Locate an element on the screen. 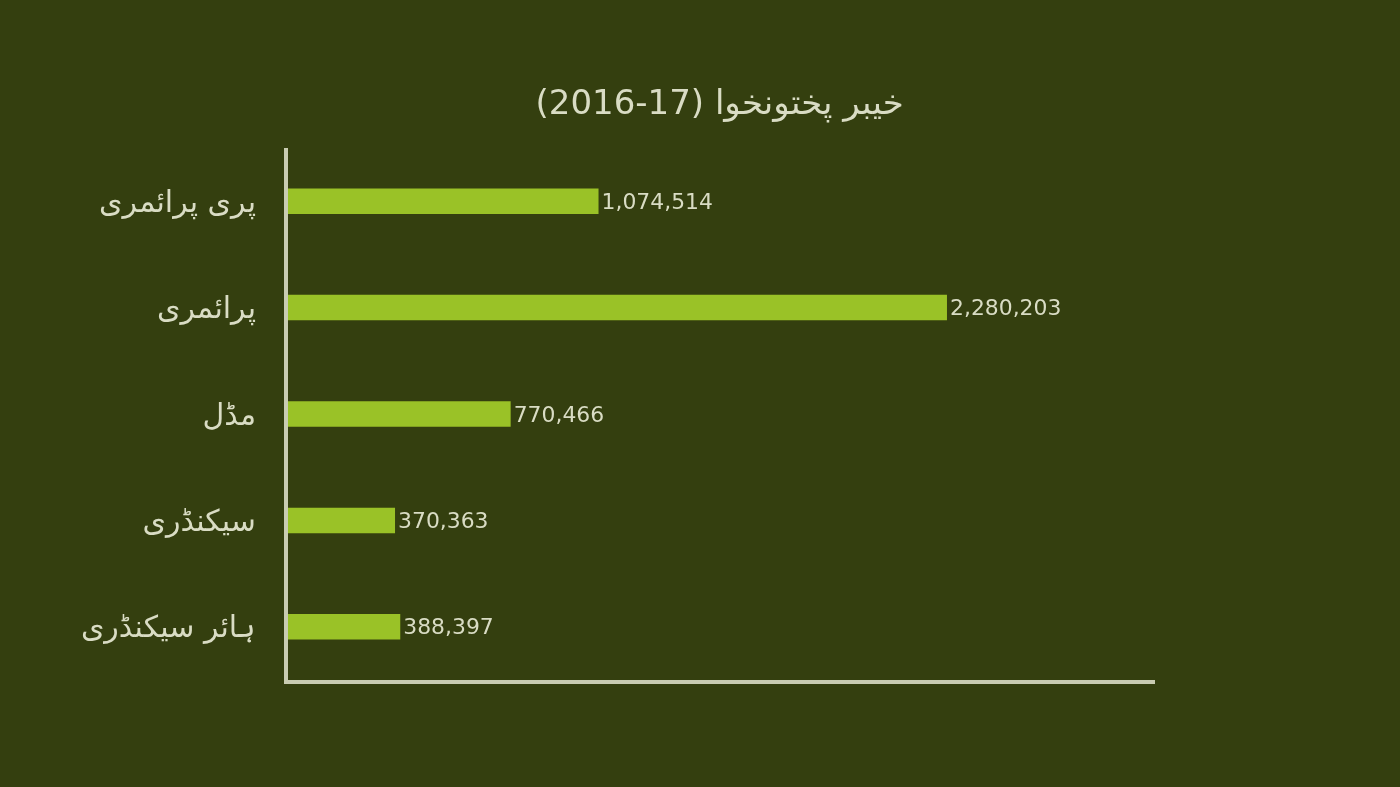 The width and height of the screenshot is (1400, 787). data-label: 1,074,514 is located at coordinates (657, 201).